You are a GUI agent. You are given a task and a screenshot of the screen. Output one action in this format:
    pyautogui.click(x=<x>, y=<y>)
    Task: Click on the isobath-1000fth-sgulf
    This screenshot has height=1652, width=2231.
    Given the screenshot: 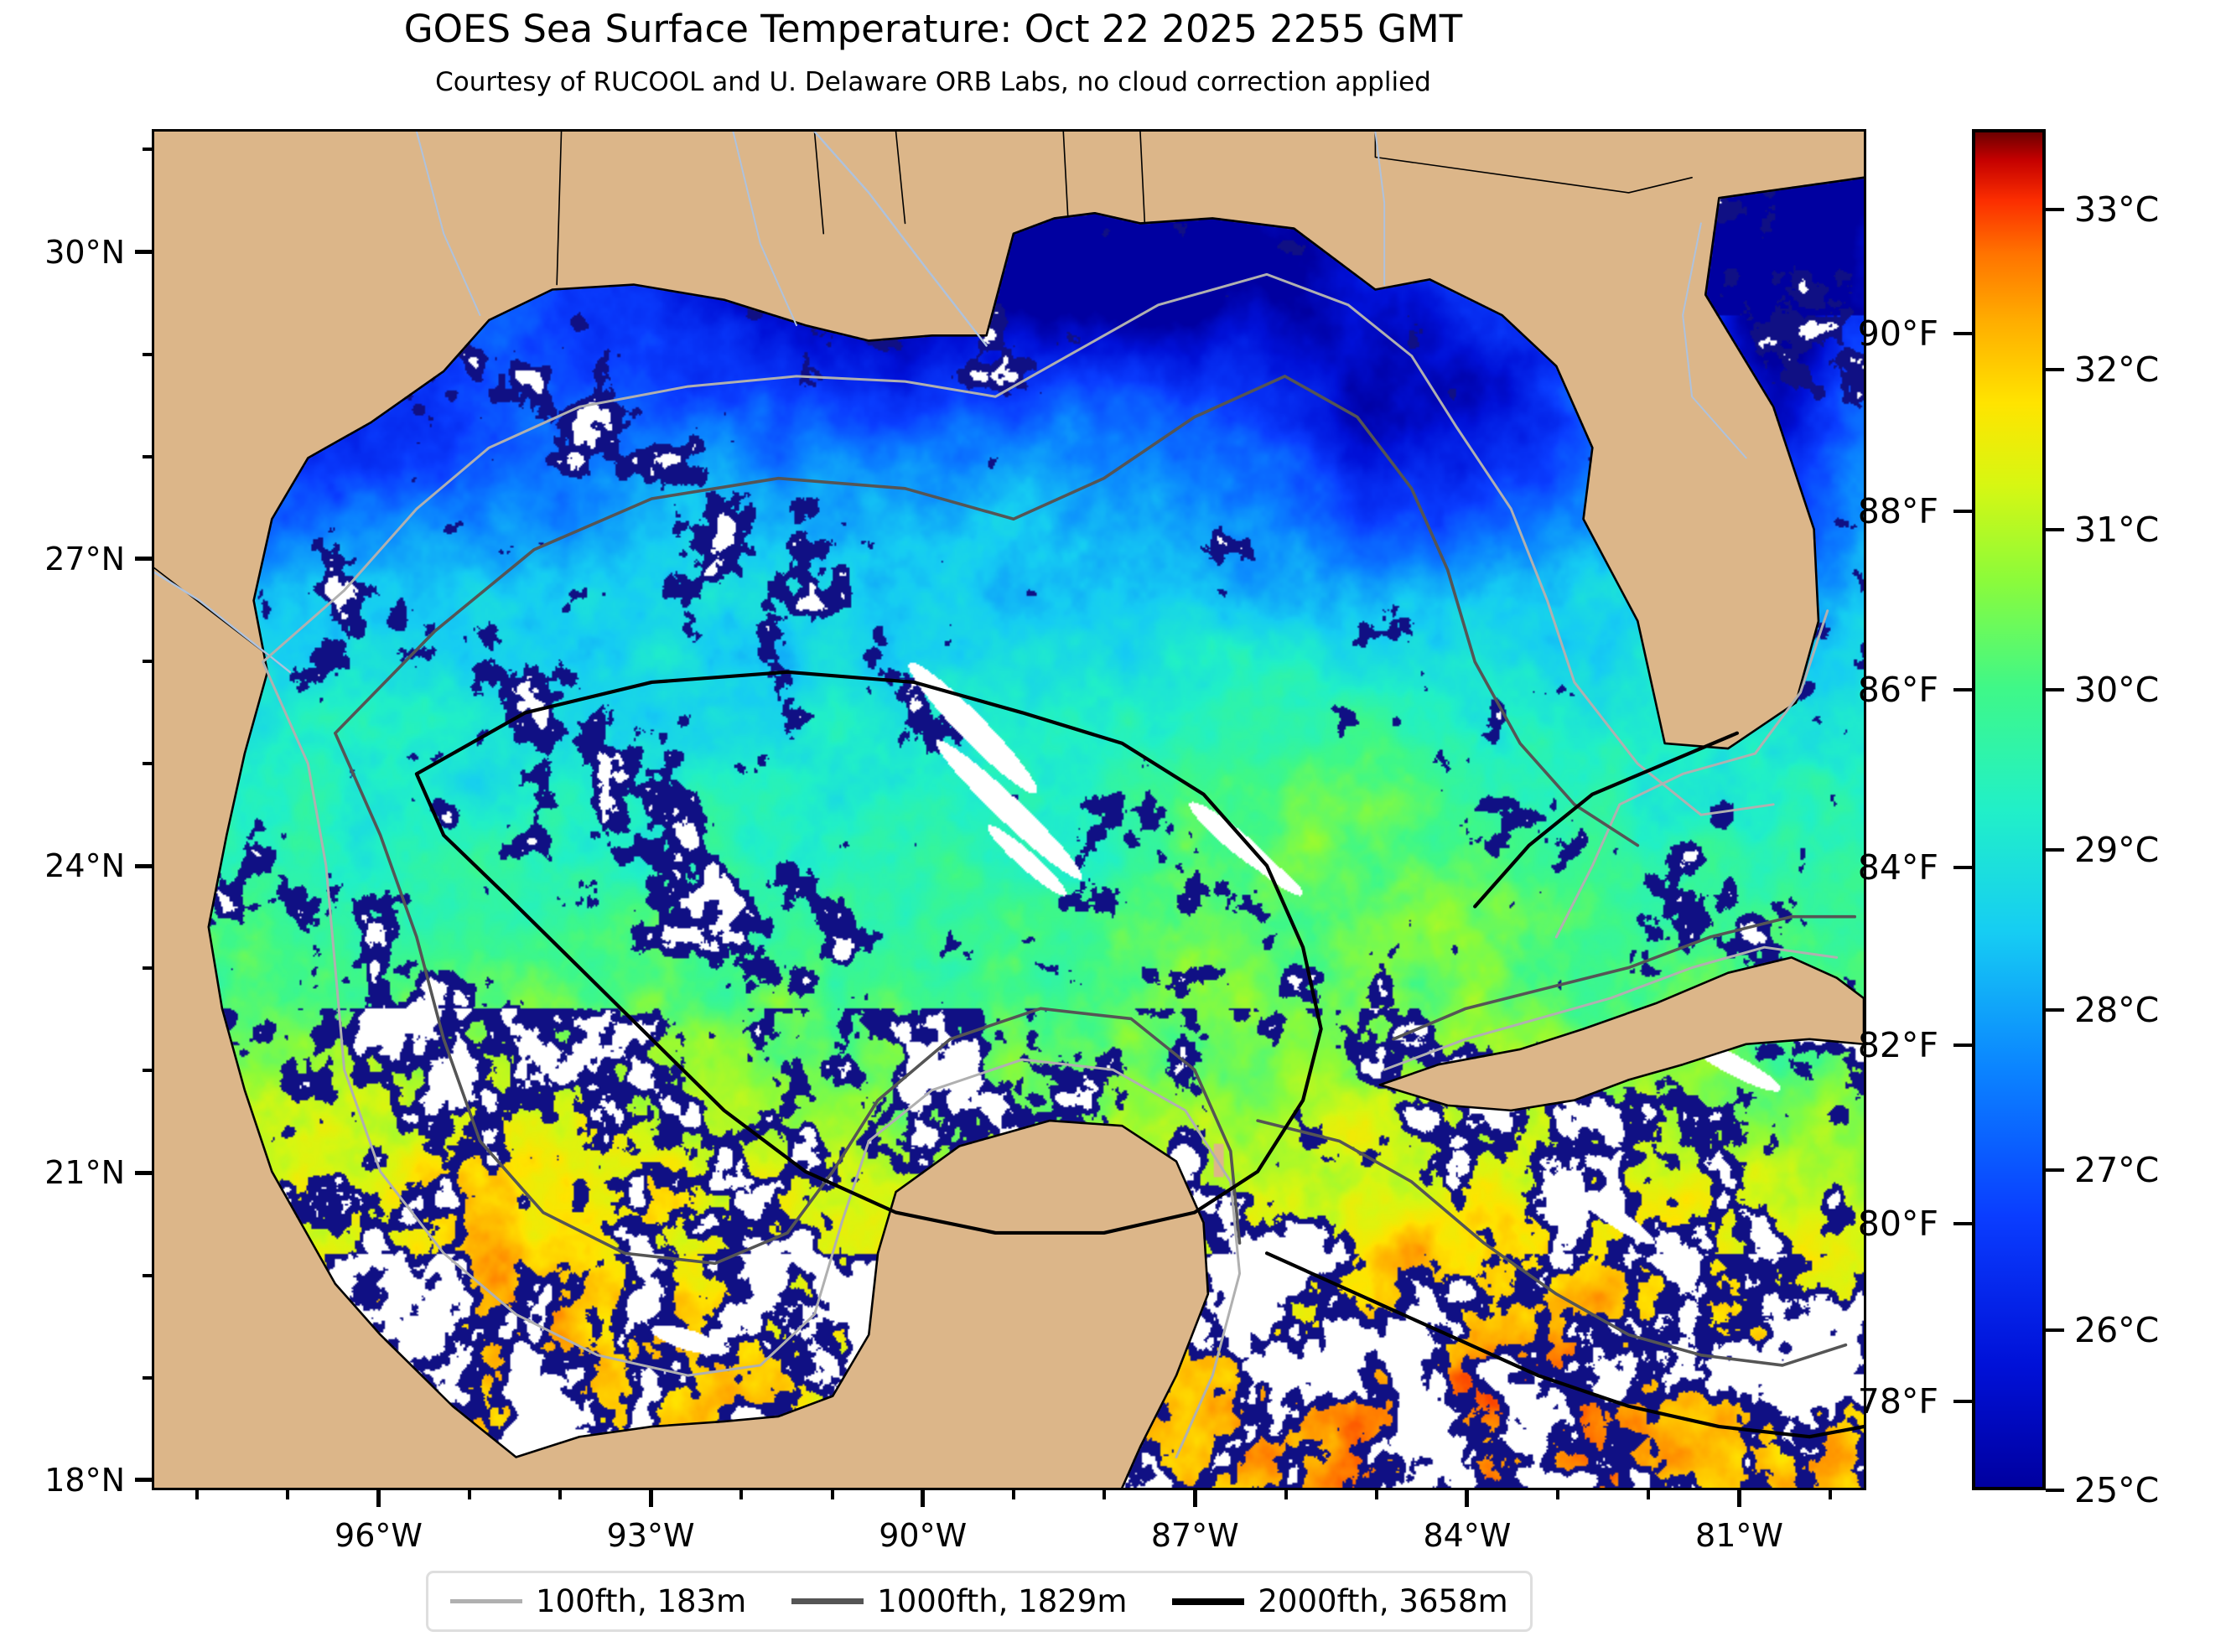 What is the action you would take?
    pyautogui.click(x=787, y=998)
    